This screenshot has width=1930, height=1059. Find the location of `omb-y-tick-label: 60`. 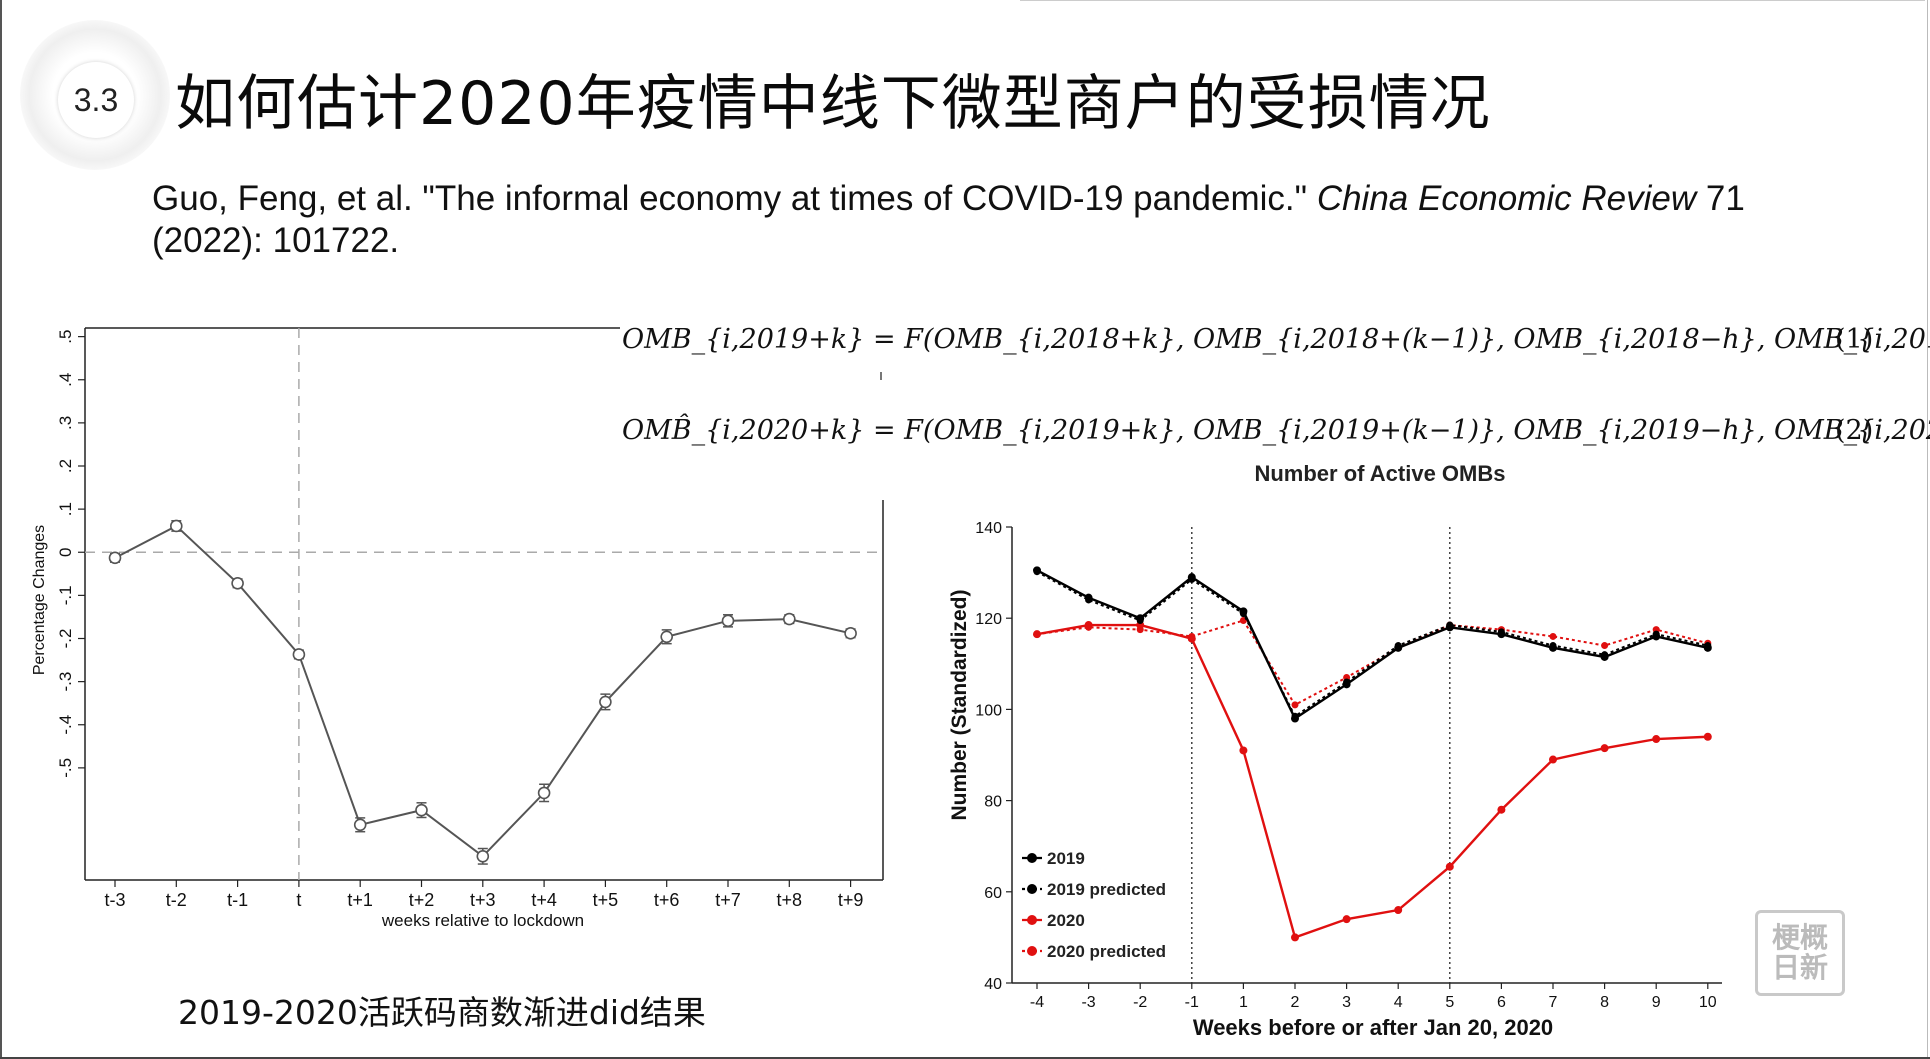

omb-y-tick-label: 60 is located at coordinates (993, 893).